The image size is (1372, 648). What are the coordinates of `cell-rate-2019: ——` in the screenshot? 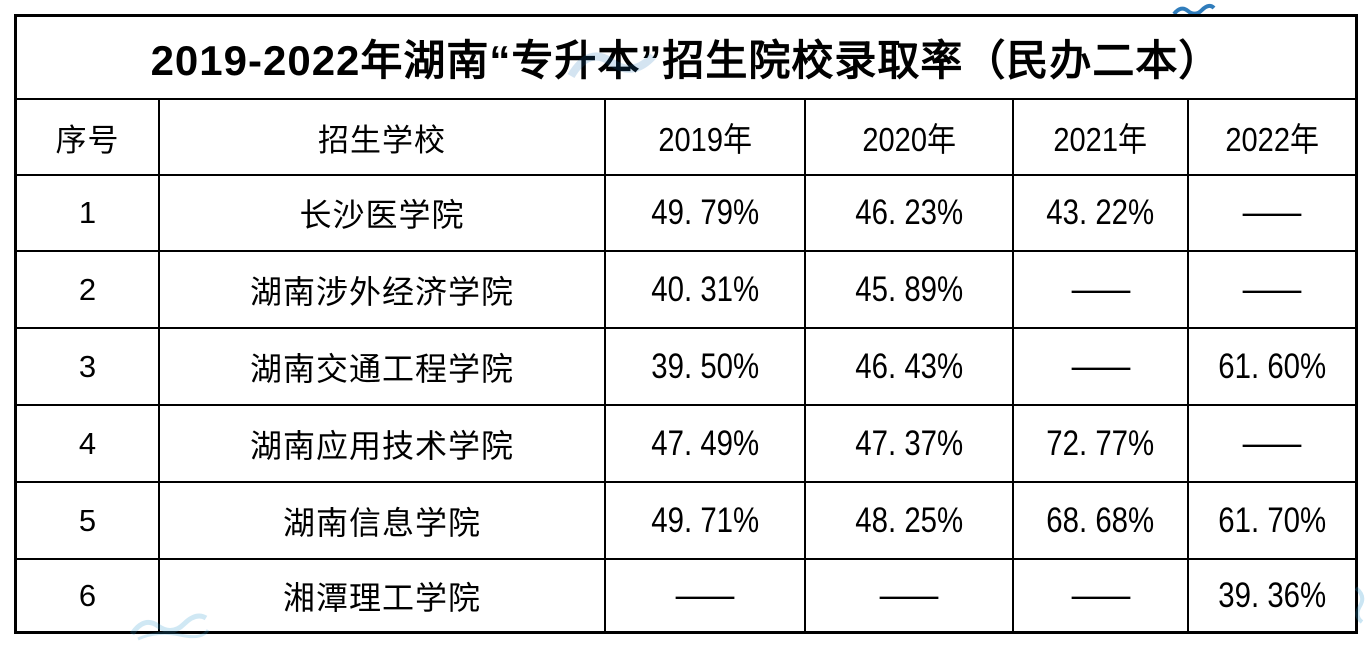 It's located at (705, 595).